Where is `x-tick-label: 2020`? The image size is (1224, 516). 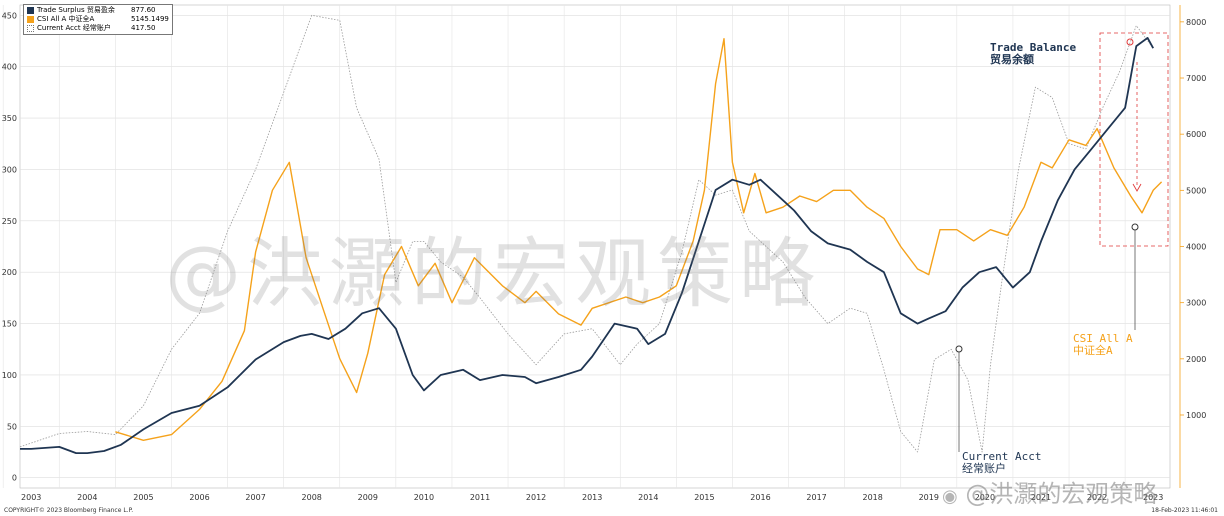 x-tick-label: 2020 is located at coordinates (985, 497).